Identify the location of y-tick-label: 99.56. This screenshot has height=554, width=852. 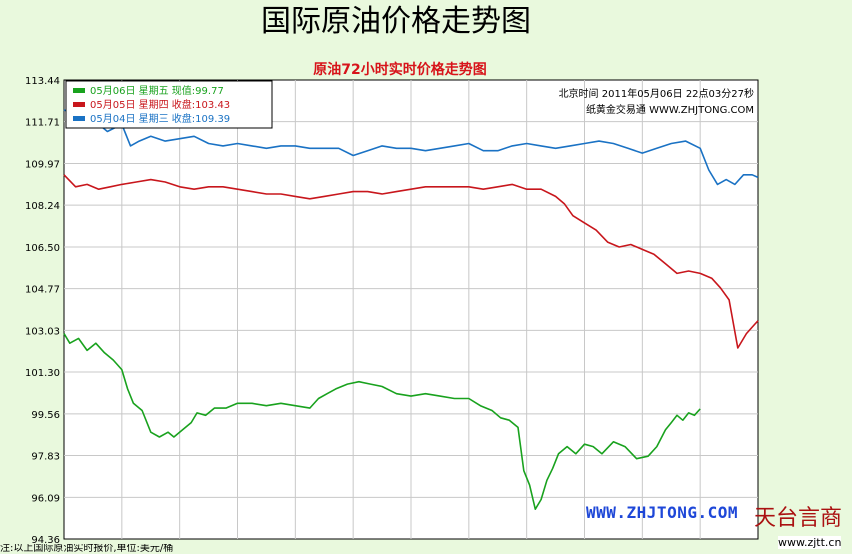
(45, 415).